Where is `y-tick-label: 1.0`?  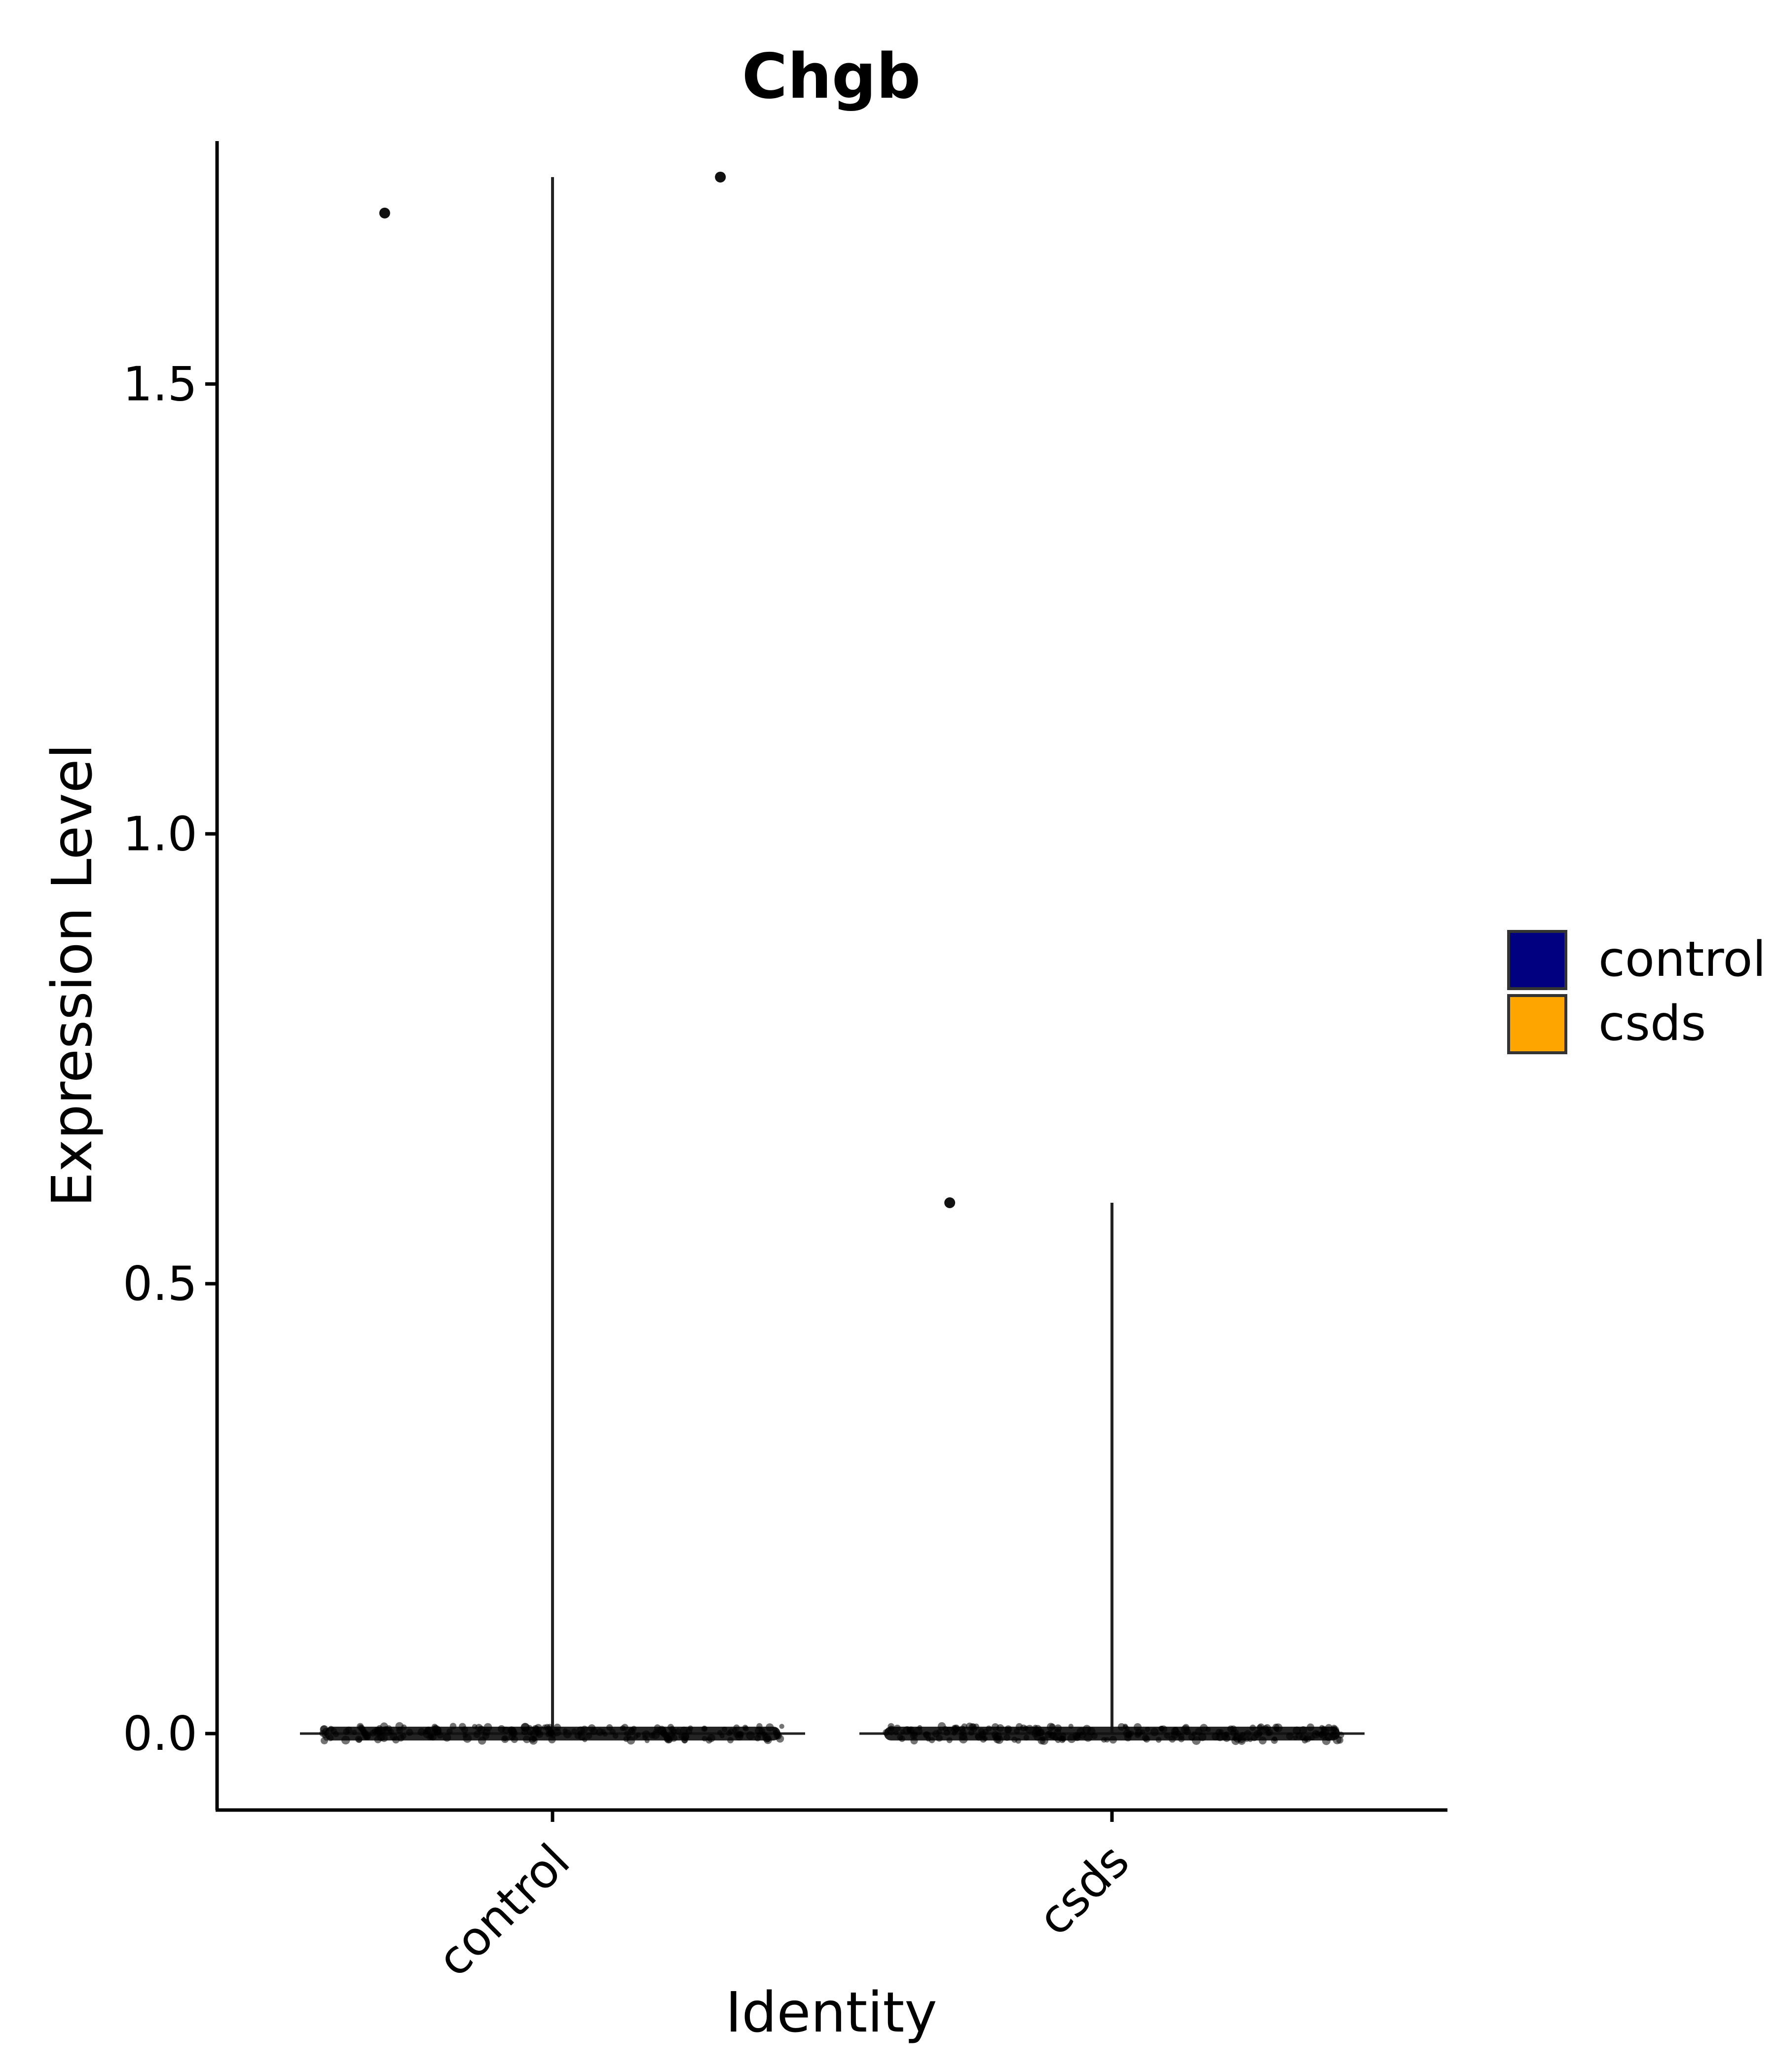
y-tick-label: 1.0 is located at coordinates (160, 834).